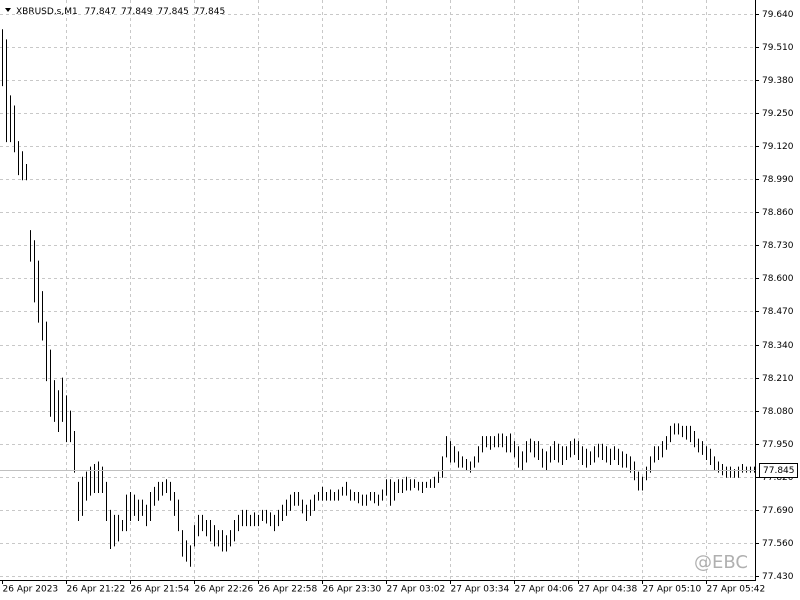 Image resolution: width=800 pixels, height=600 pixels. I want to click on y-tick-label: 77.950, so click(778, 445).